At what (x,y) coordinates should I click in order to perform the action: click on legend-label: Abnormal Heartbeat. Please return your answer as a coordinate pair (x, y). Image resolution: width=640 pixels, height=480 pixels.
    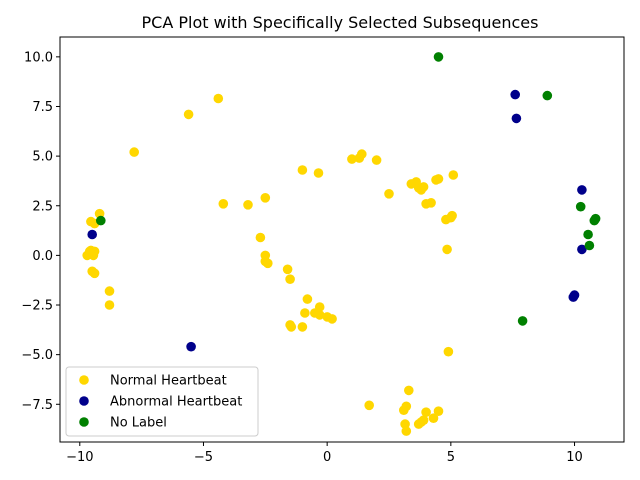
    Looking at the image, I should click on (176, 402).